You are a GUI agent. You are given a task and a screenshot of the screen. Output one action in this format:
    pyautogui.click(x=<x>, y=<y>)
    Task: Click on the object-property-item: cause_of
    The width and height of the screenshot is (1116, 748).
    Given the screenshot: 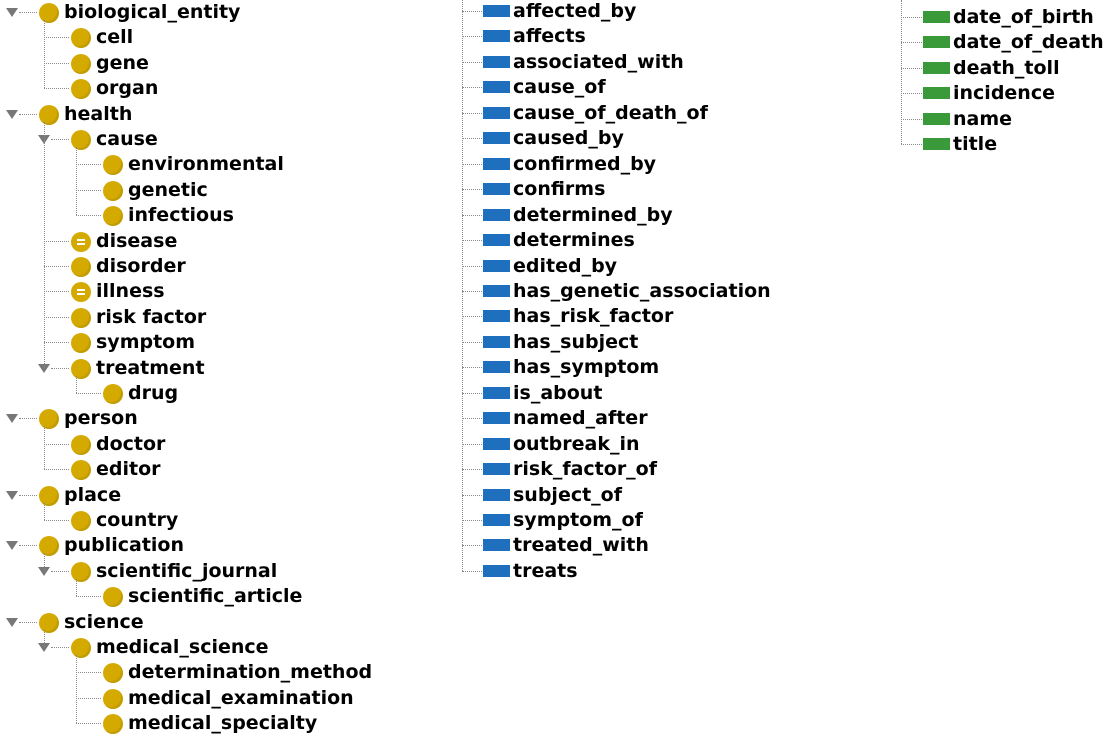 What is the action you would take?
    pyautogui.click(x=400, y=87)
    